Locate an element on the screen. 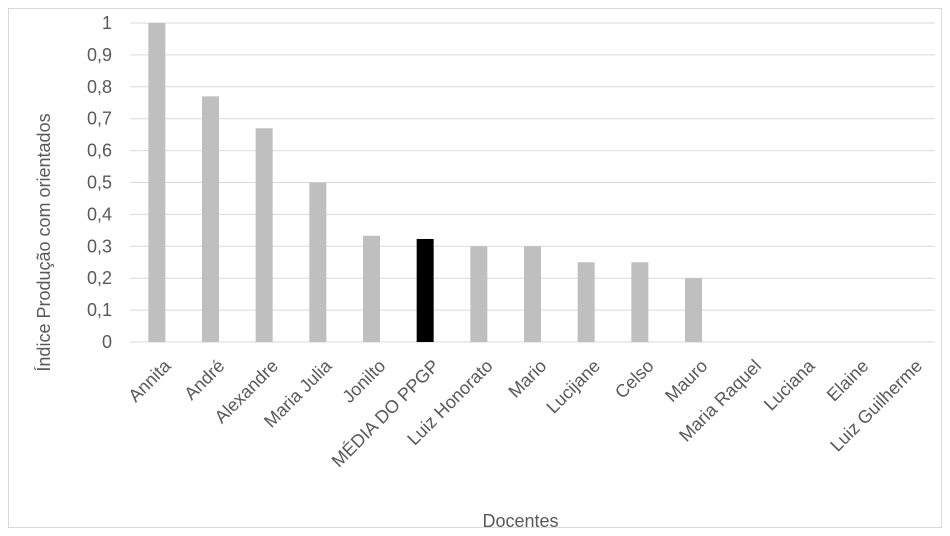  x-tick-label: Elaine is located at coordinates (848, 381).